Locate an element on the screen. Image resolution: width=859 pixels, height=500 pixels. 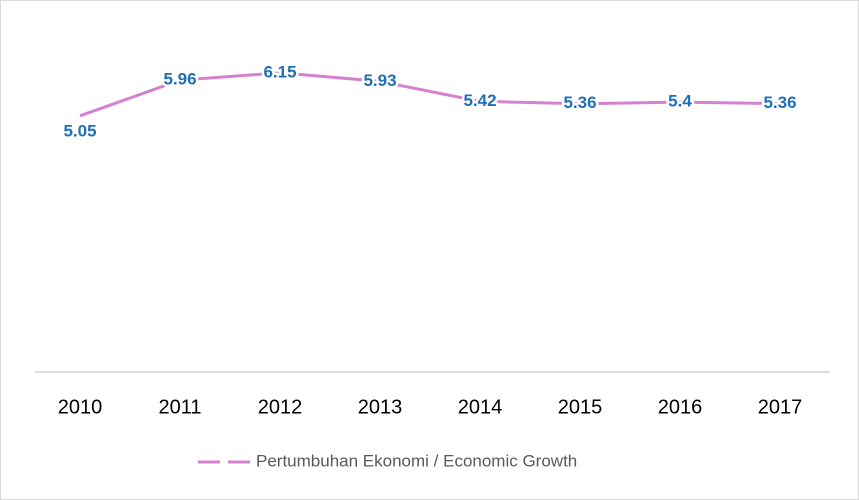
line is located at coordinates (430, 94).